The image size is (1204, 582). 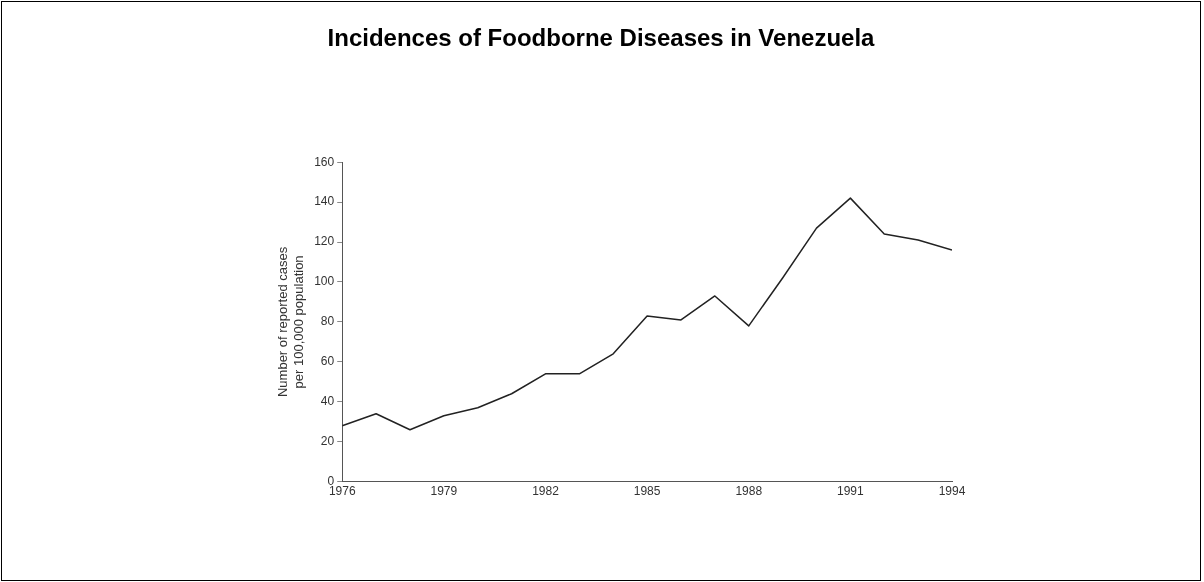 What do you see at coordinates (327, 440) in the screenshot?
I see `y-tick-label: 20` at bounding box center [327, 440].